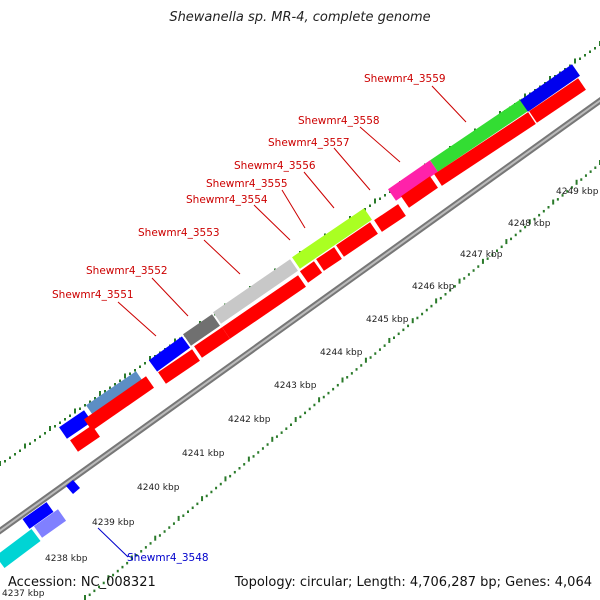  I want to click on gene-label: Shewmr4_3548, so click(168, 558).